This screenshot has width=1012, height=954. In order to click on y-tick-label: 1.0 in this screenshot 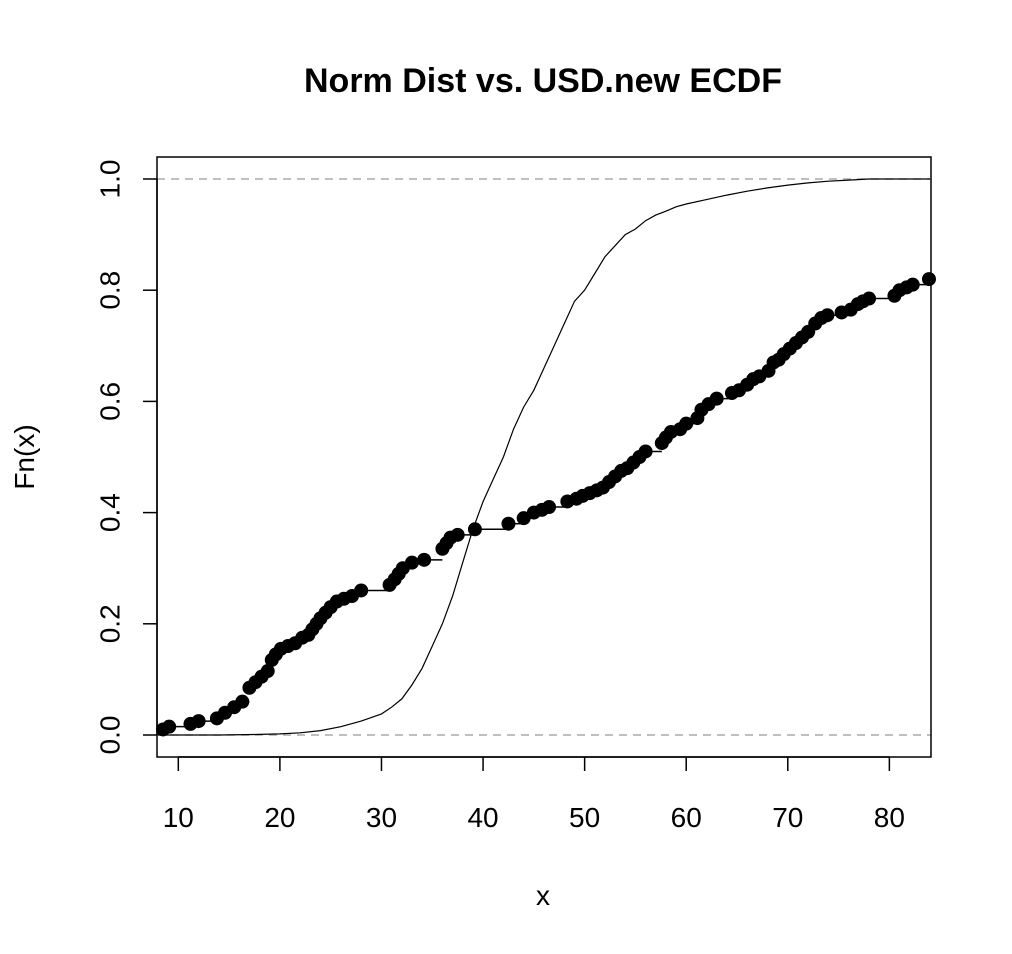, I will do `click(110, 179)`.